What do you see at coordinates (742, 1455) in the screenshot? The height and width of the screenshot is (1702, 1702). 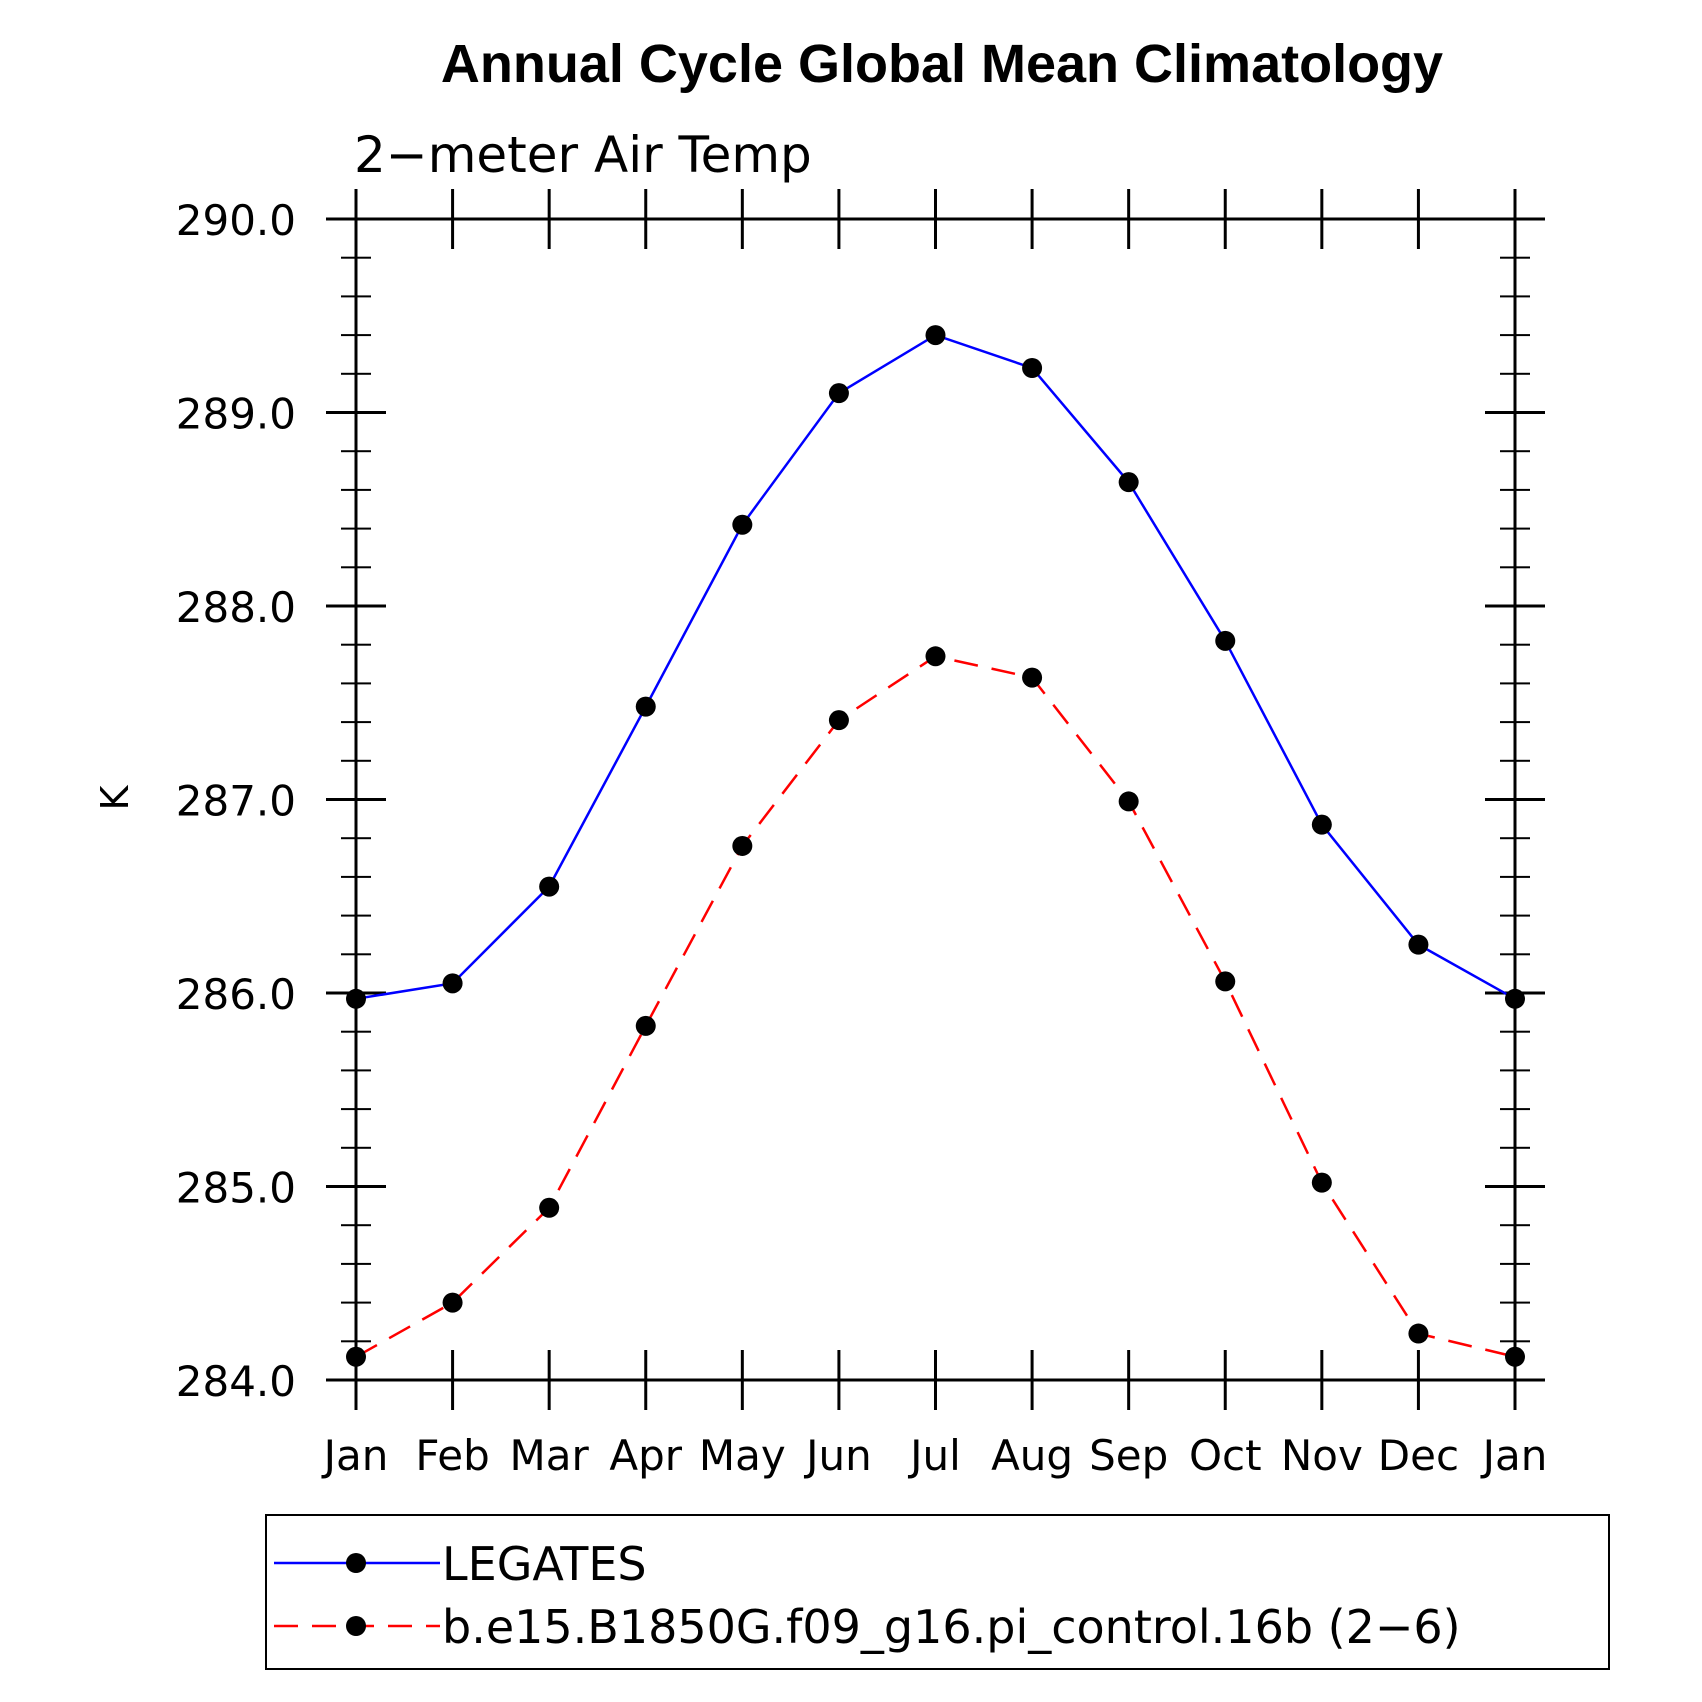 I see `x-tick-label: May` at bounding box center [742, 1455].